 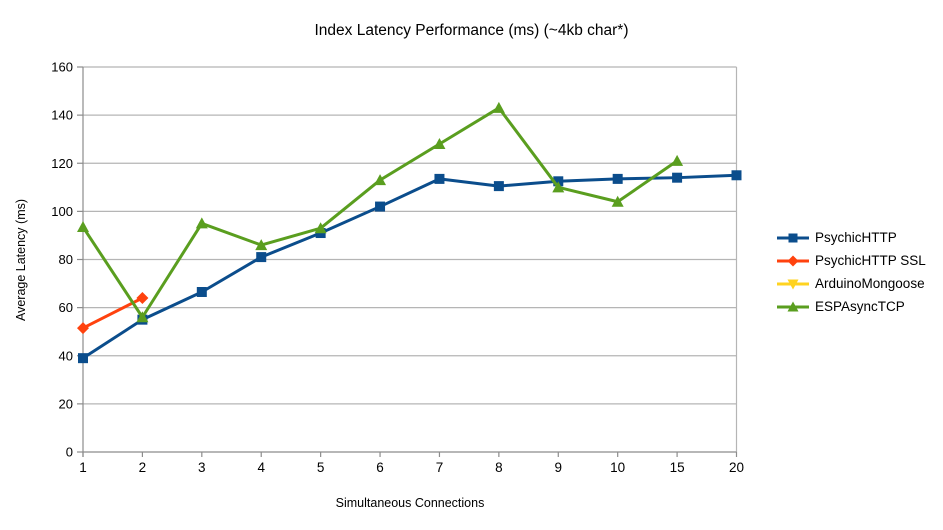 What do you see at coordinates (66, 355) in the screenshot?
I see `y-tick-label: 40` at bounding box center [66, 355].